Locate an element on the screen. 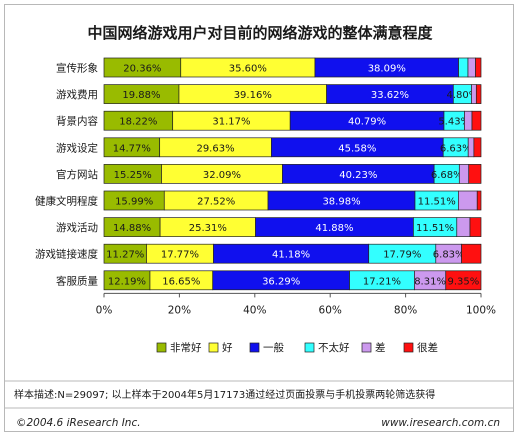 The height and width of the screenshot is (438, 520). legend-label: 好 is located at coordinates (227, 348).